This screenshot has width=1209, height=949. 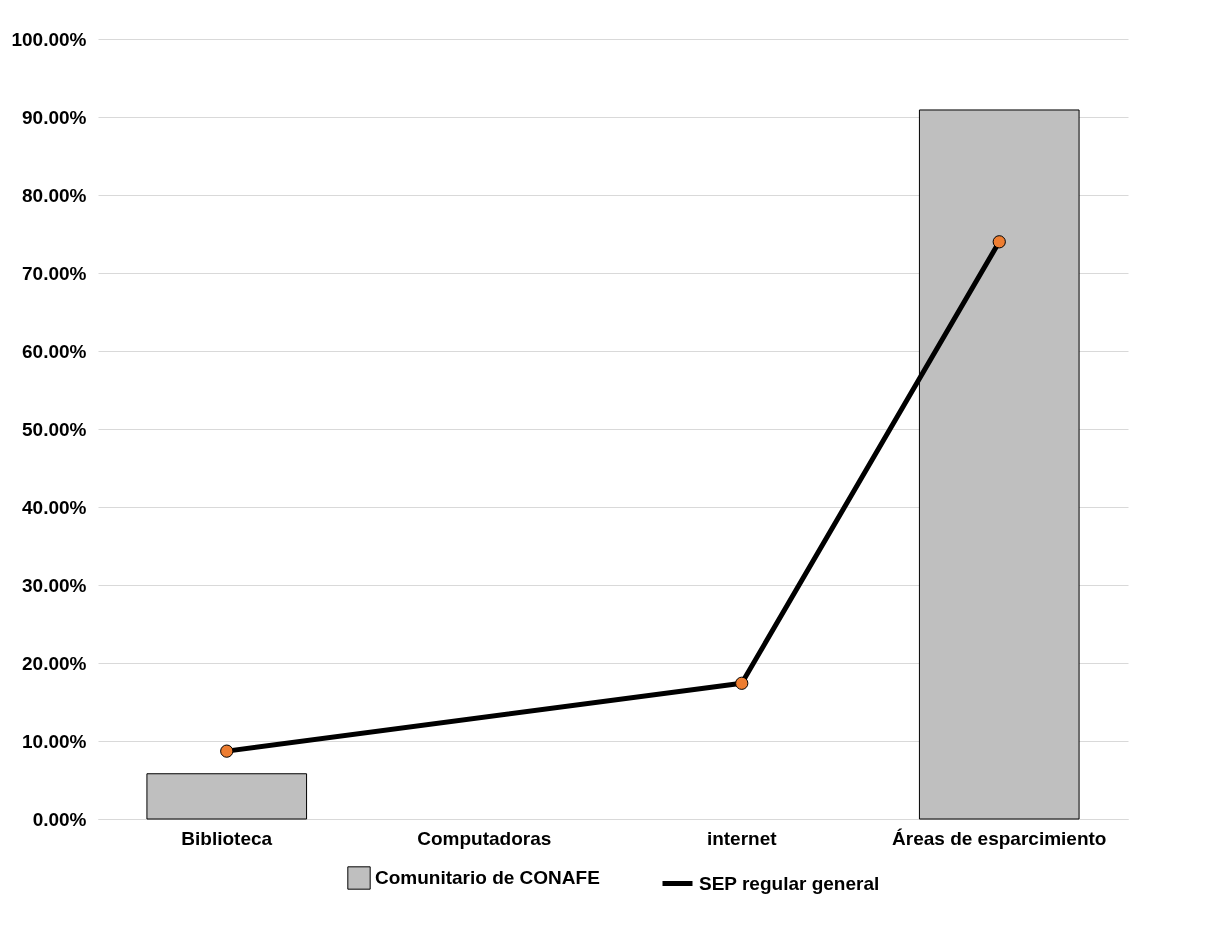 I want to click on y-tick-label: 60.00%, so click(x=54, y=351).